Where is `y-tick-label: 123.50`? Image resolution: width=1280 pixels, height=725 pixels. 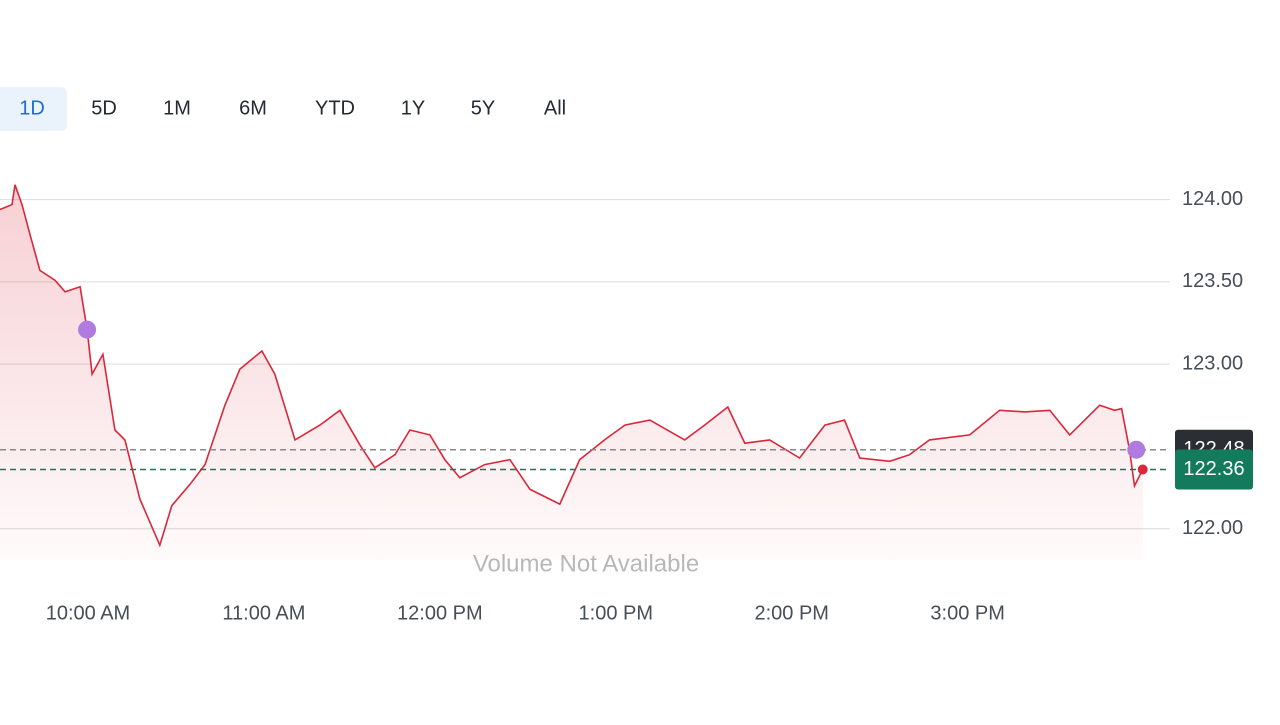 y-tick-label: 123.50 is located at coordinates (1212, 281).